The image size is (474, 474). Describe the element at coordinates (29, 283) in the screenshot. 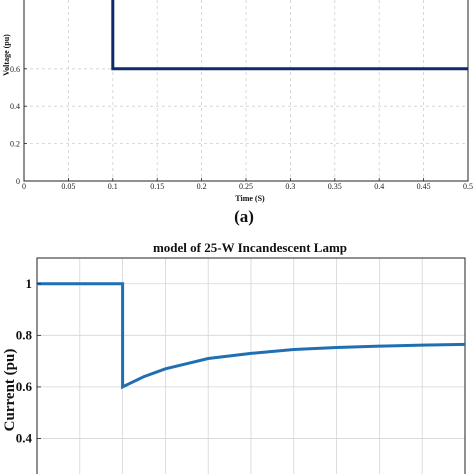

I see `current-y-tick-label: 1` at that location.